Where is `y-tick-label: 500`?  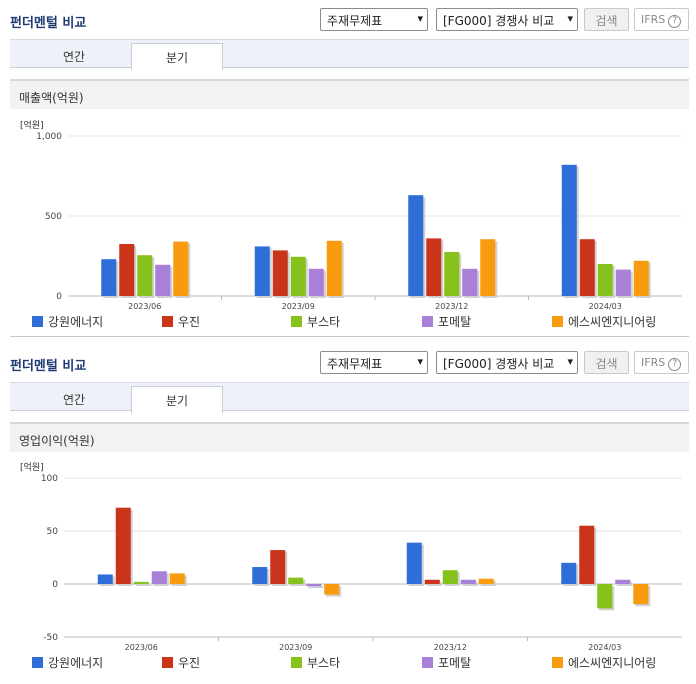
y-tick-label: 500 is located at coordinates (53, 217).